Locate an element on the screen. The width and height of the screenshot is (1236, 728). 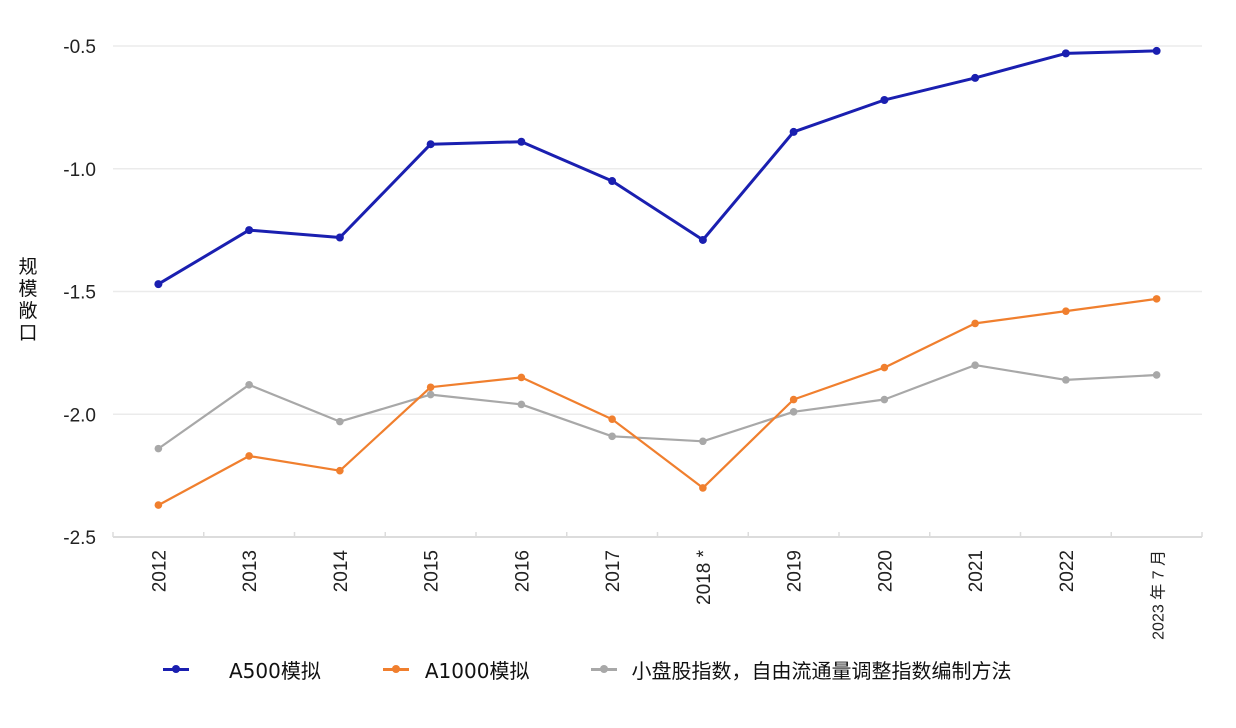
legend-label: 小盘股指数，自由流通量调整指数编制方法 is located at coordinates (821, 670).